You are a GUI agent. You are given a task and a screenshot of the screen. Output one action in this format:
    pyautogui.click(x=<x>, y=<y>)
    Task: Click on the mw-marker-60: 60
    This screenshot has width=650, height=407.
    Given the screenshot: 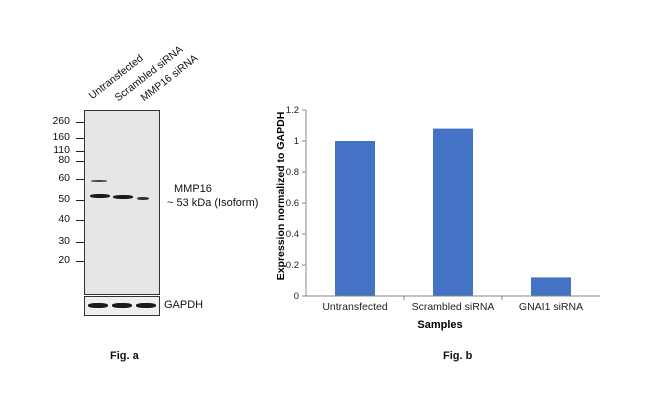 What is the action you would take?
    pyautogui.click(x=64, y=178)
    